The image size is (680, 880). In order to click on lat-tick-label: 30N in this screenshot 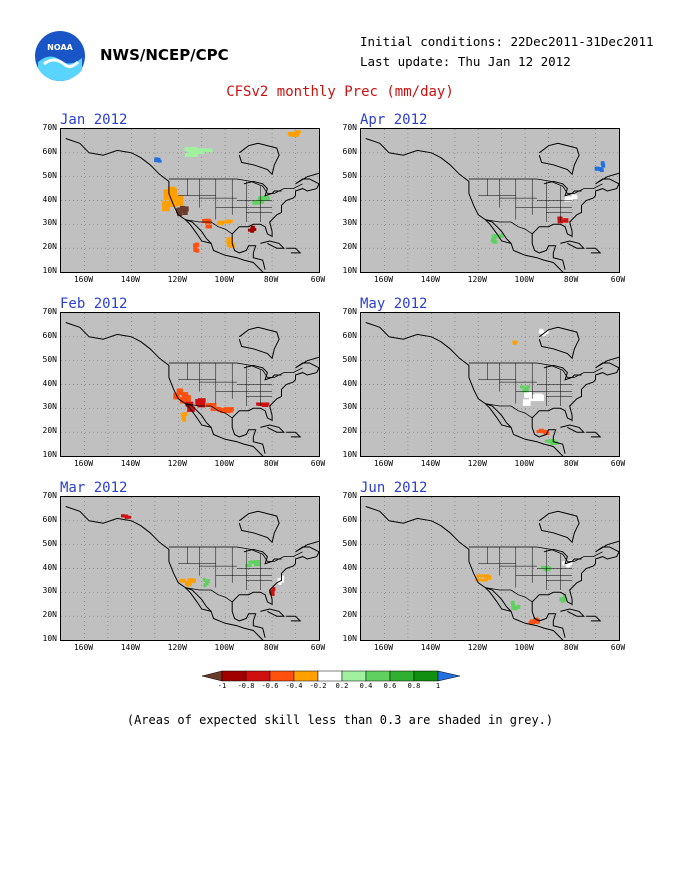, I will do `click(349, 591)`.